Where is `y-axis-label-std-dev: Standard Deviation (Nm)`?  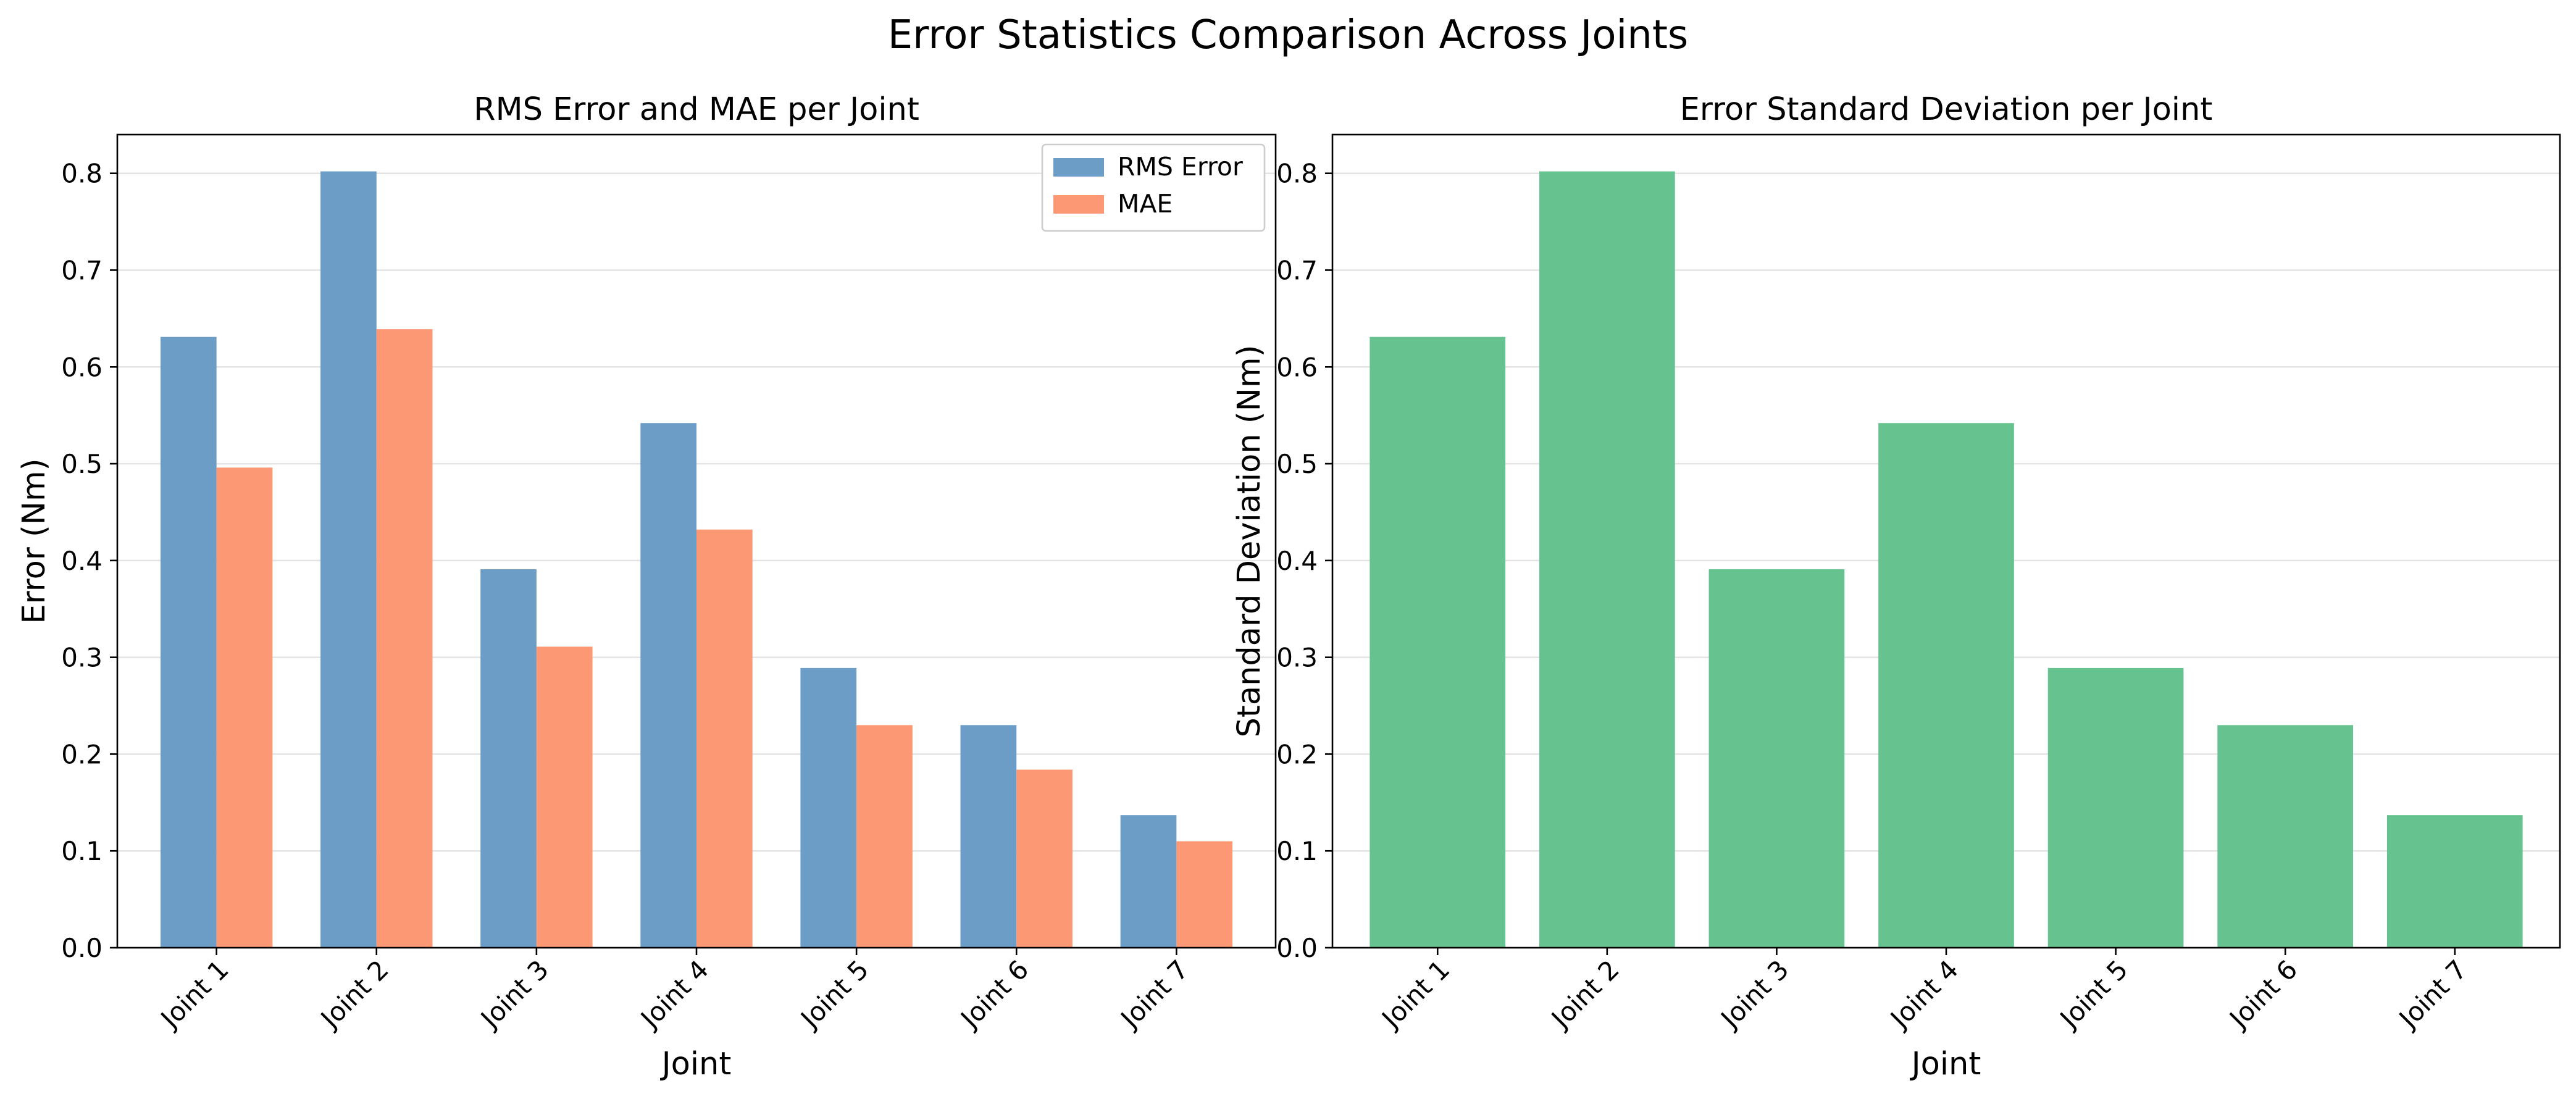 y-axis-label-std-dev: Standard Deviation (Nm) is located at coordinates (1250, 541).